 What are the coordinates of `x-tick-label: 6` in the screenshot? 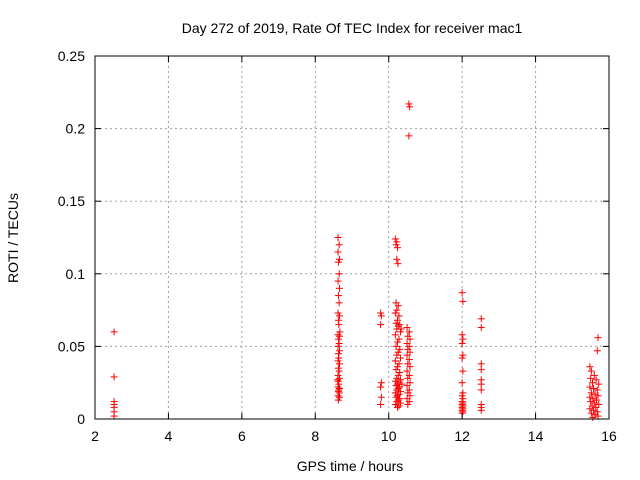 It's located at (242, 436).